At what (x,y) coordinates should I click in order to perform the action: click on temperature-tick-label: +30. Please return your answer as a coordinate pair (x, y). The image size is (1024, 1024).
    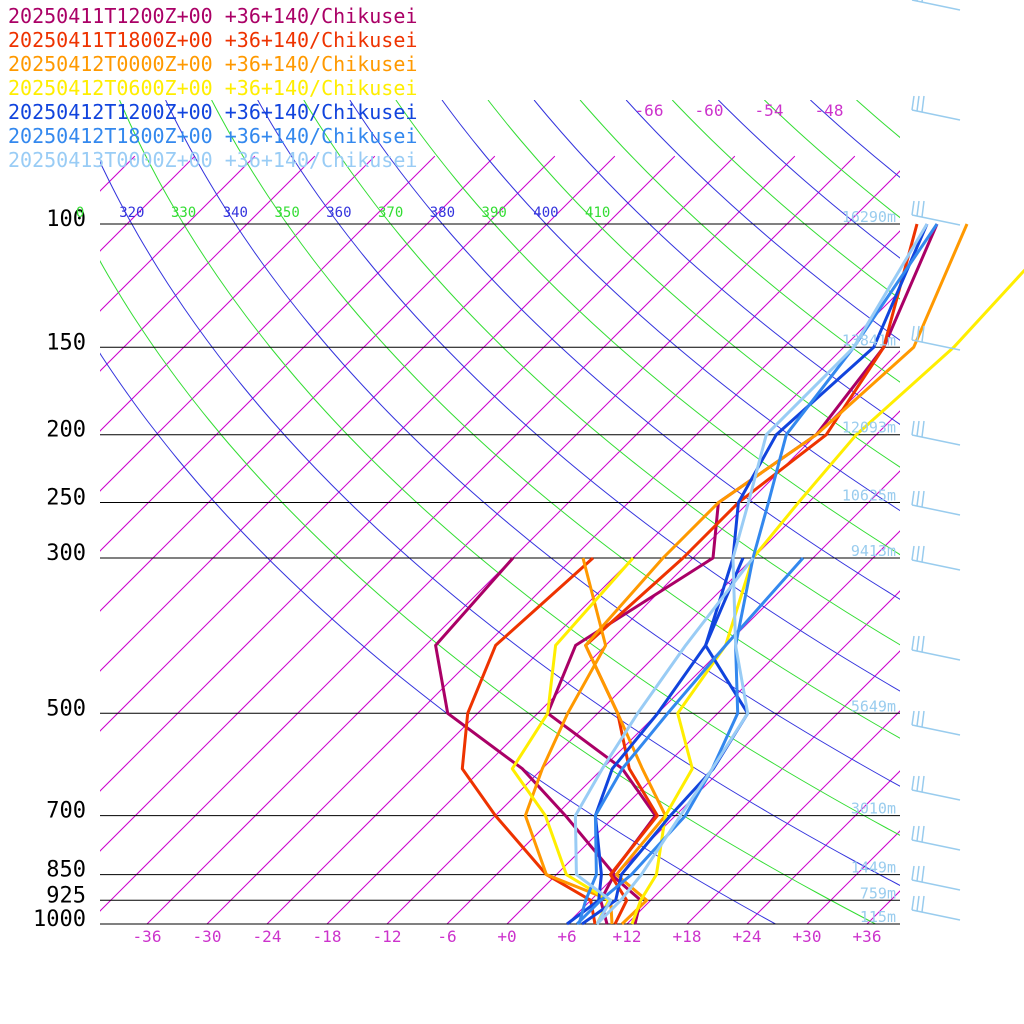
    Looking at the image, I should click on (807, 936).